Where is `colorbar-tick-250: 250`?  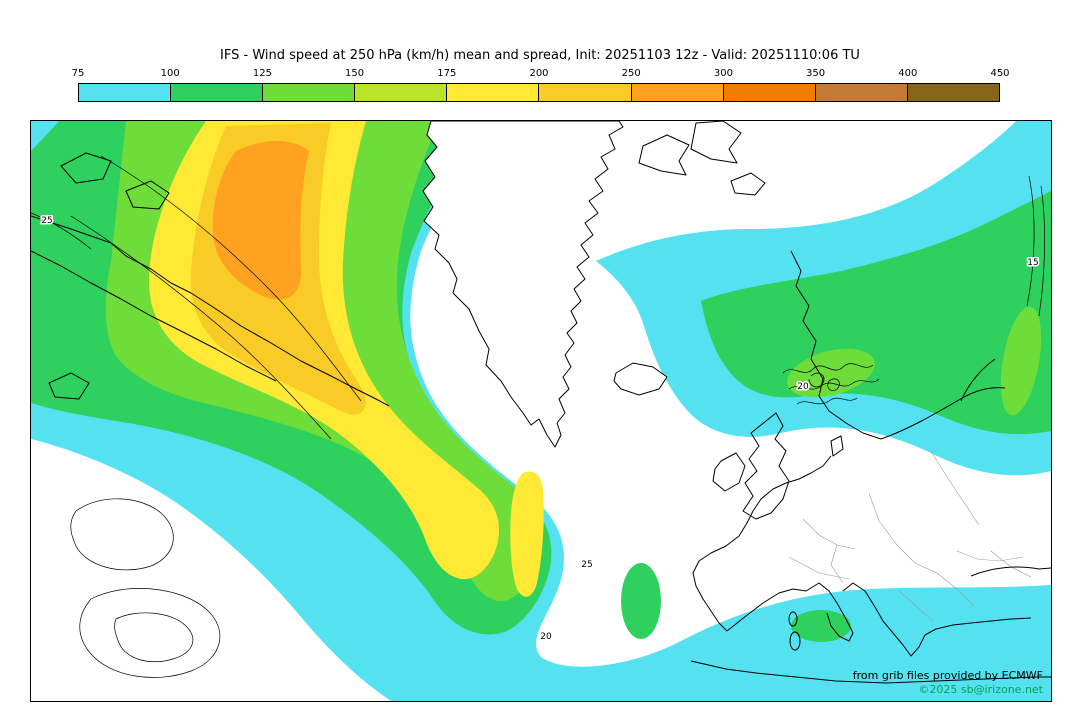 colorbar-tick-250: 250 is located at coordinates (631, 73).